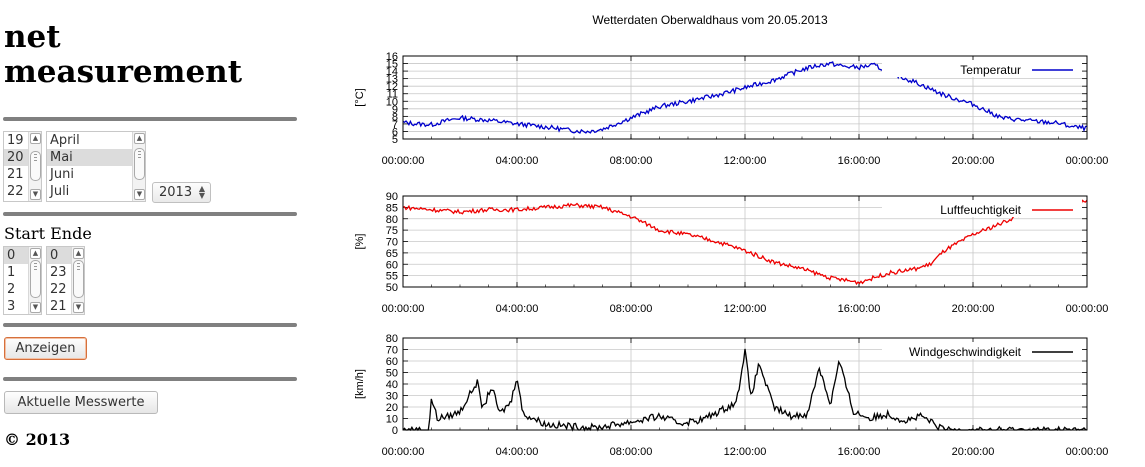  I want to click on month-option: April, so click(65, 140).